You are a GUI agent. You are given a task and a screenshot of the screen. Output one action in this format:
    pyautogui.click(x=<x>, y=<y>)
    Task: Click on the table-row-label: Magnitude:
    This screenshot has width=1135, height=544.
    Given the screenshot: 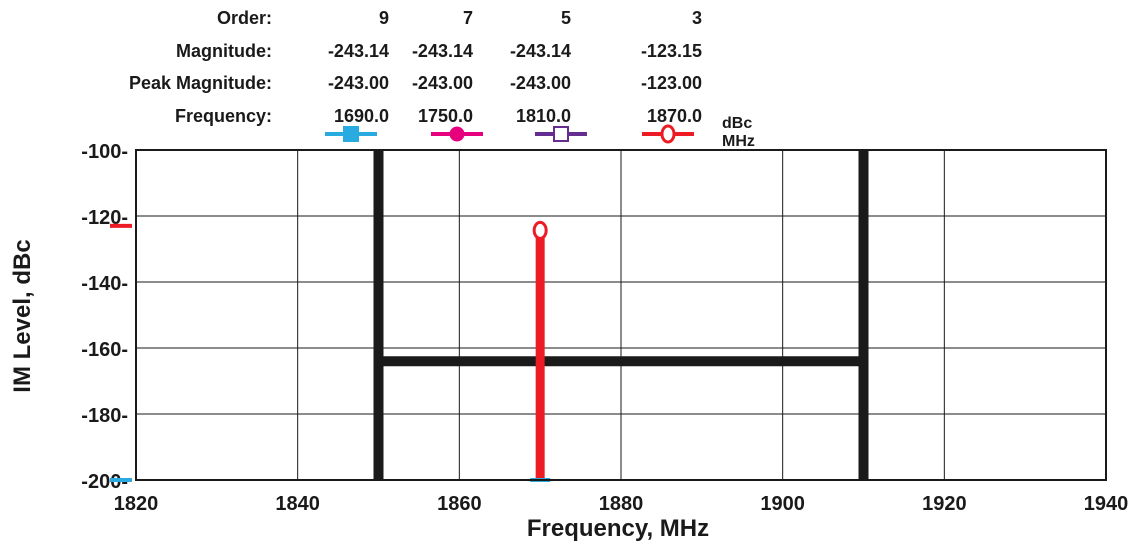 What is the action you would take?
    pyautogui.click(x=224, y=51)
    